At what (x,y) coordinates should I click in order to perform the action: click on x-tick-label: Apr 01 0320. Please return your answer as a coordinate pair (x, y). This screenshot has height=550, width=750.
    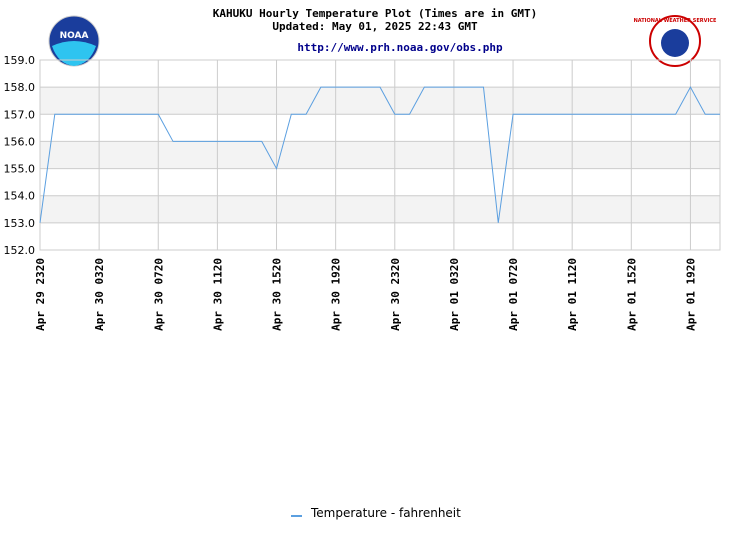
    Looking at the image, I should click on (454, 294).